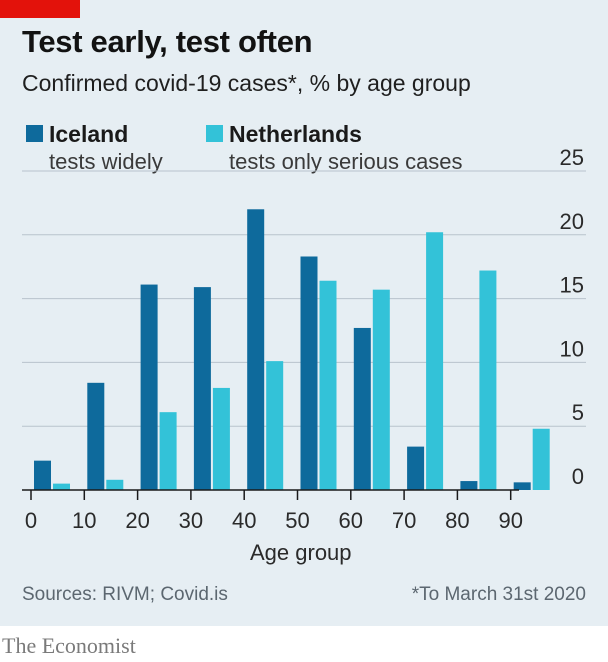 The height and width of the screenshot is (662, 608). Describe the element at coordinates (404, 520) in the screenshot. I see `x-tick-label-70: 70` at that location.